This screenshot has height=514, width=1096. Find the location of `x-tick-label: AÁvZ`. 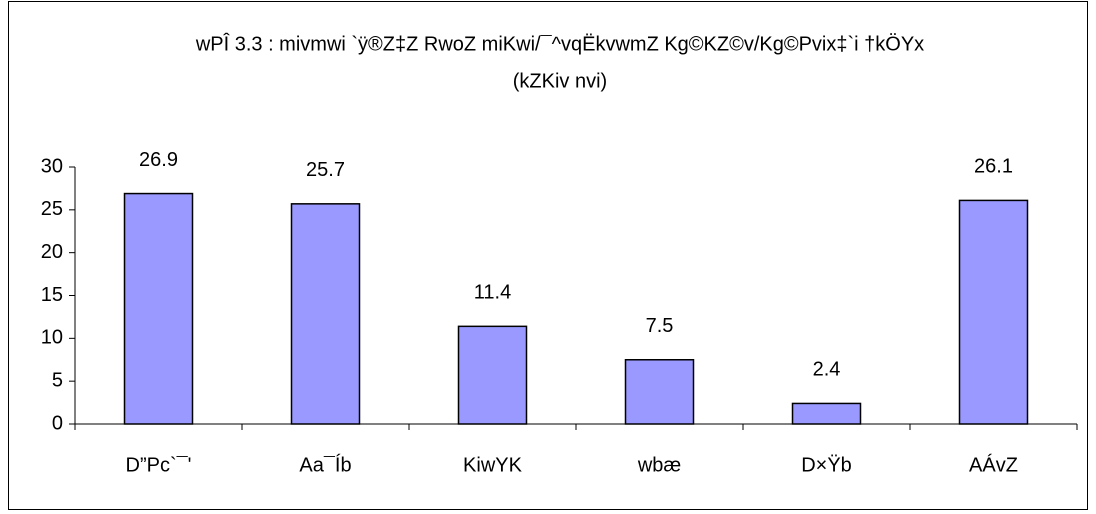

x-tick-label: AÁvZ is located at coordinates (993, 464).